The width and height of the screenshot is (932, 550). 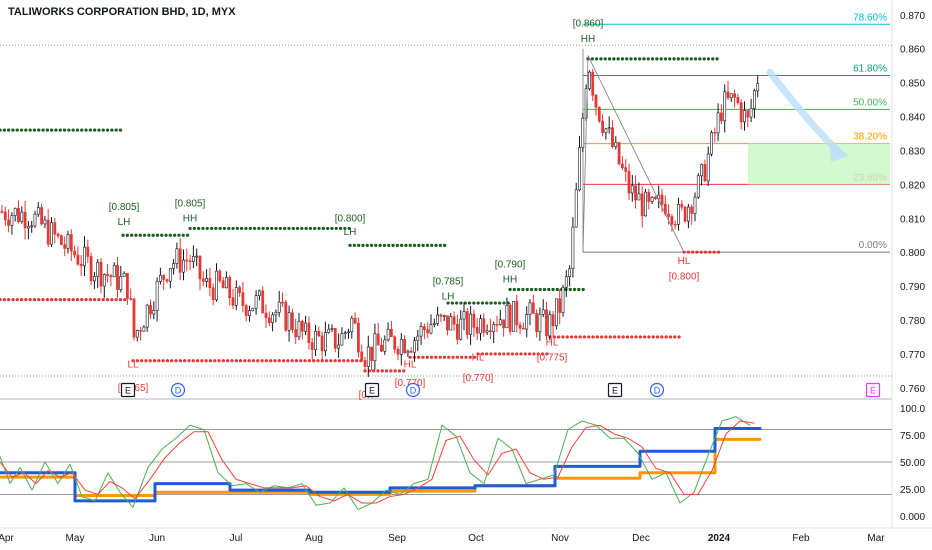 I want to click on price-tick-label: 0.760, so click(x=912, y=389).